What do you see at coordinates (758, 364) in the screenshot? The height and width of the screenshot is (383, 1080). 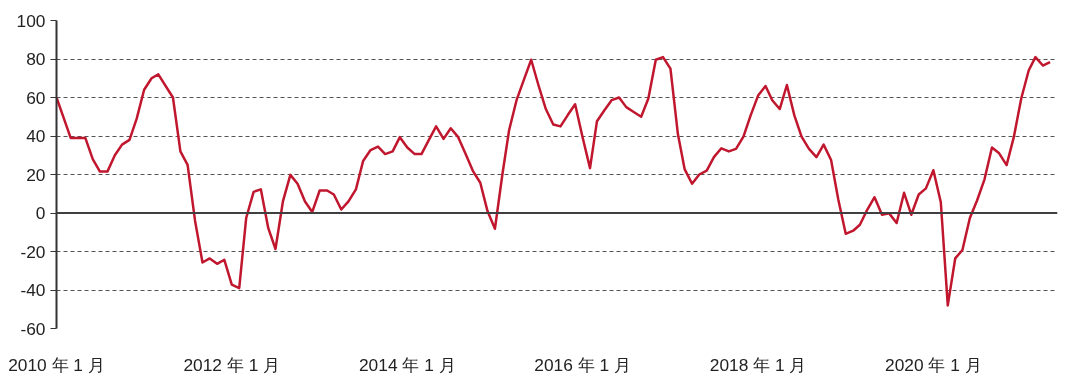 I see `x-tick-label: 2018 年 1 月` at bounding box center [758, 364].